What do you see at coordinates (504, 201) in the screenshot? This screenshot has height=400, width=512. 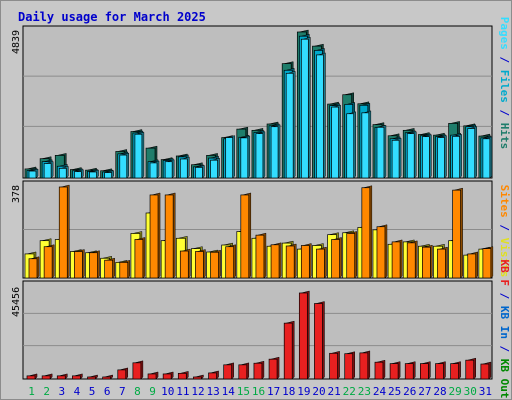 I see `legend-sites-visits-part-1: Sites` at bounding box center [504, 201].